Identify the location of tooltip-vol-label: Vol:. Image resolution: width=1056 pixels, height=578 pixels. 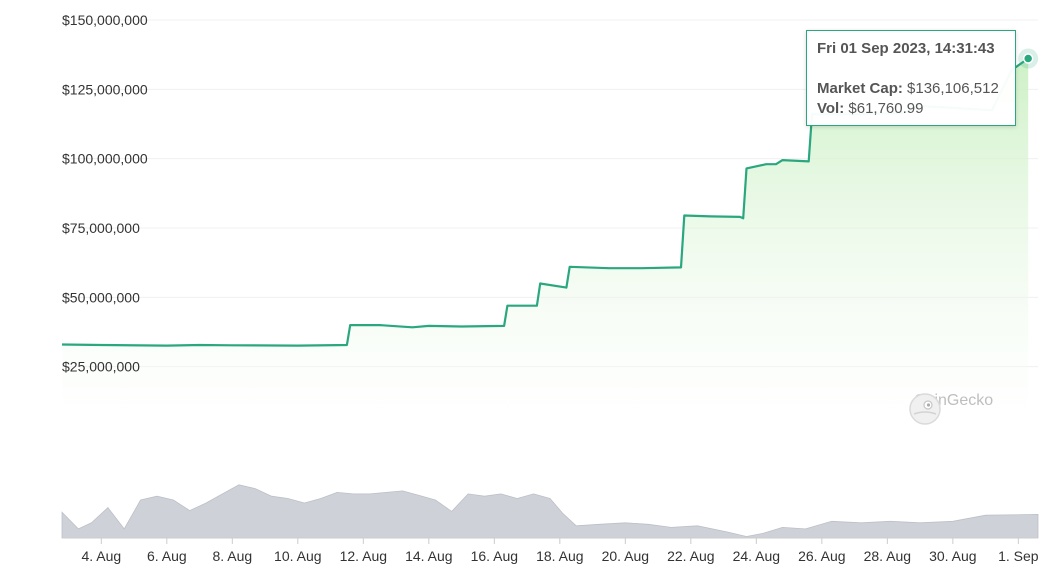
(831, 108).